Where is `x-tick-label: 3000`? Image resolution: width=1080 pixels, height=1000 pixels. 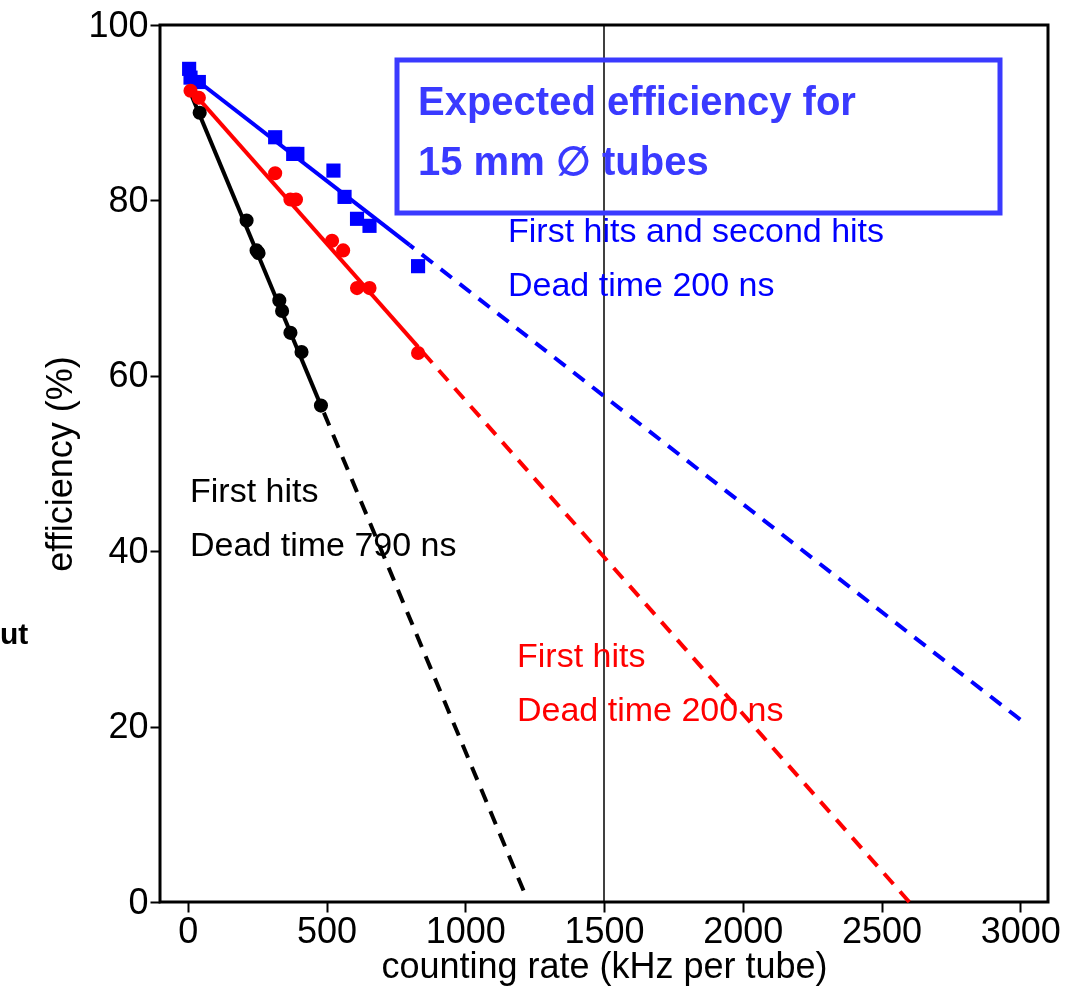 x-tick-label: 3000 is located at coordinates (1020, 930).